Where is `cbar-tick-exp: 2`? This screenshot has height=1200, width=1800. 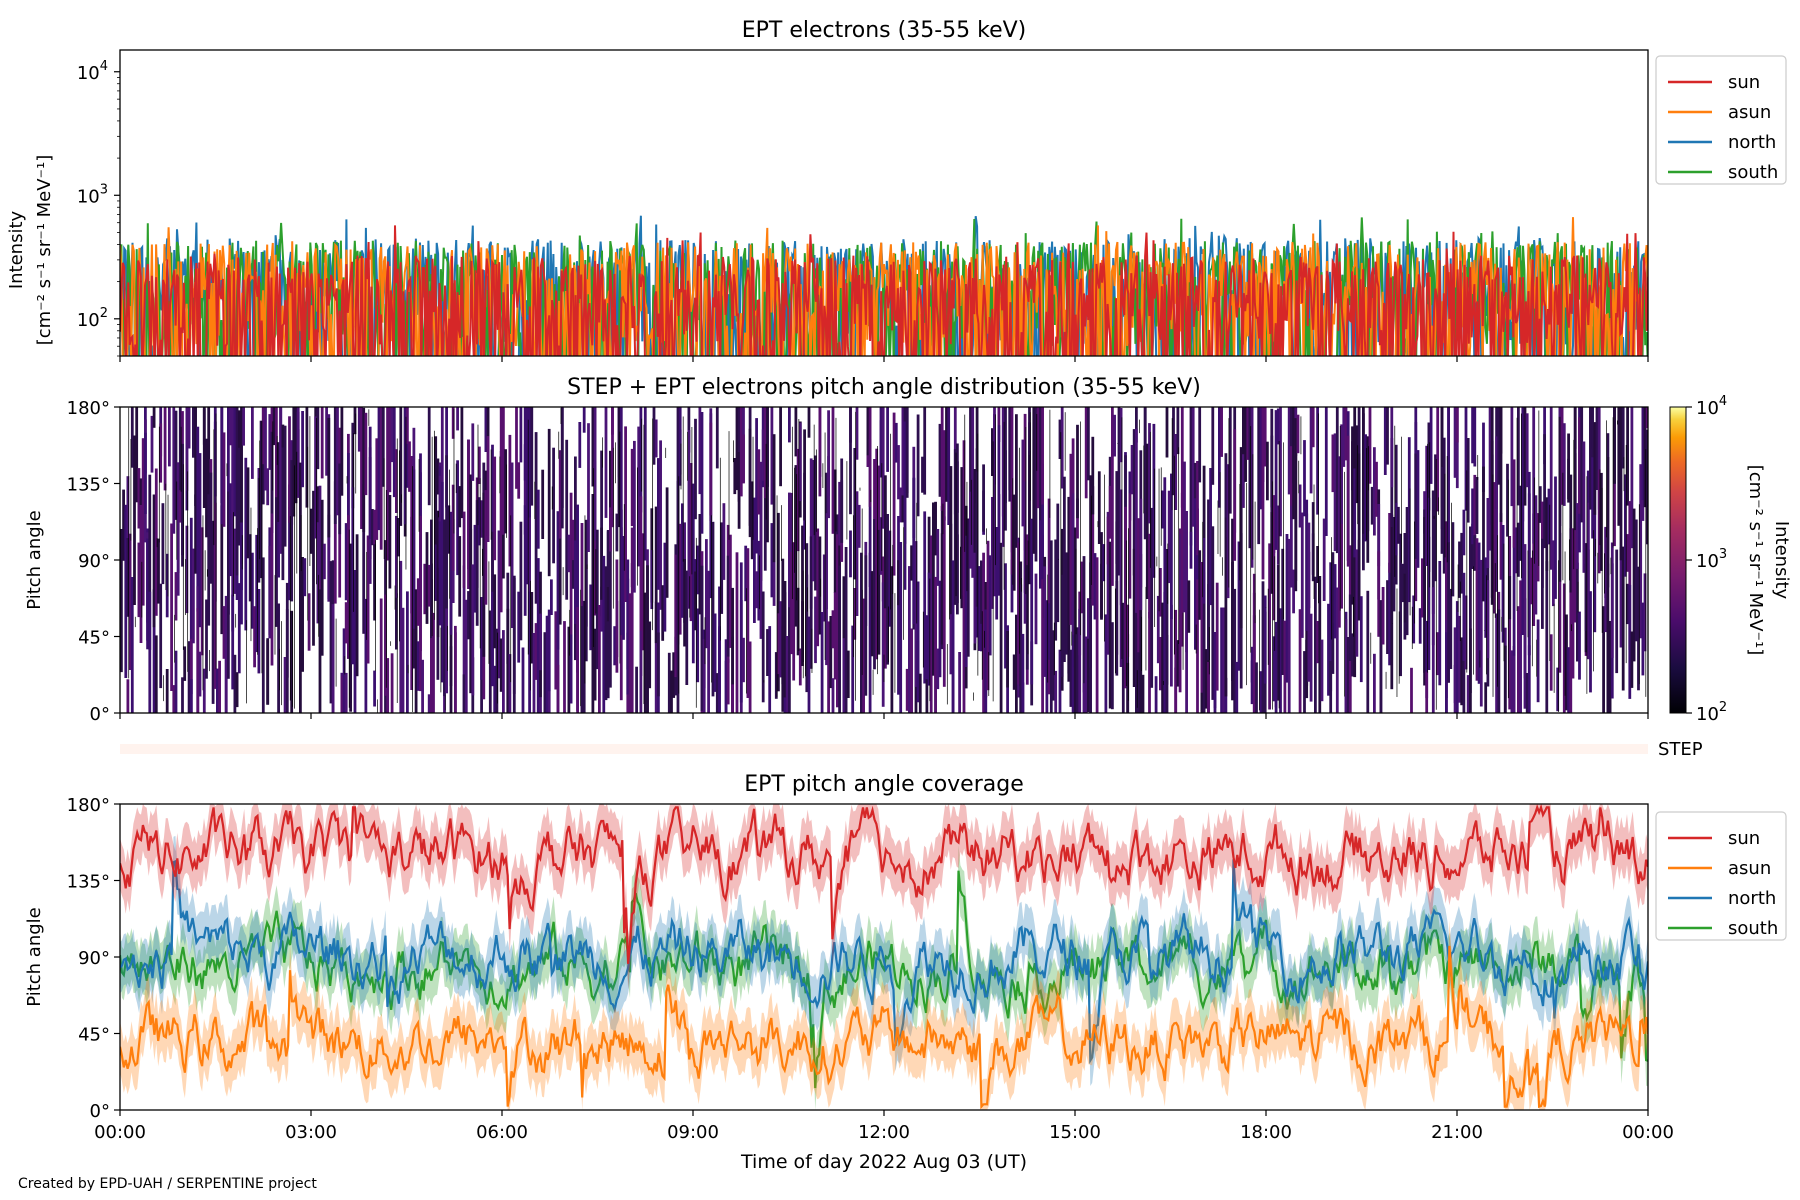 cbar-tick-exp: 2 is located at coordinates (1723, 707).